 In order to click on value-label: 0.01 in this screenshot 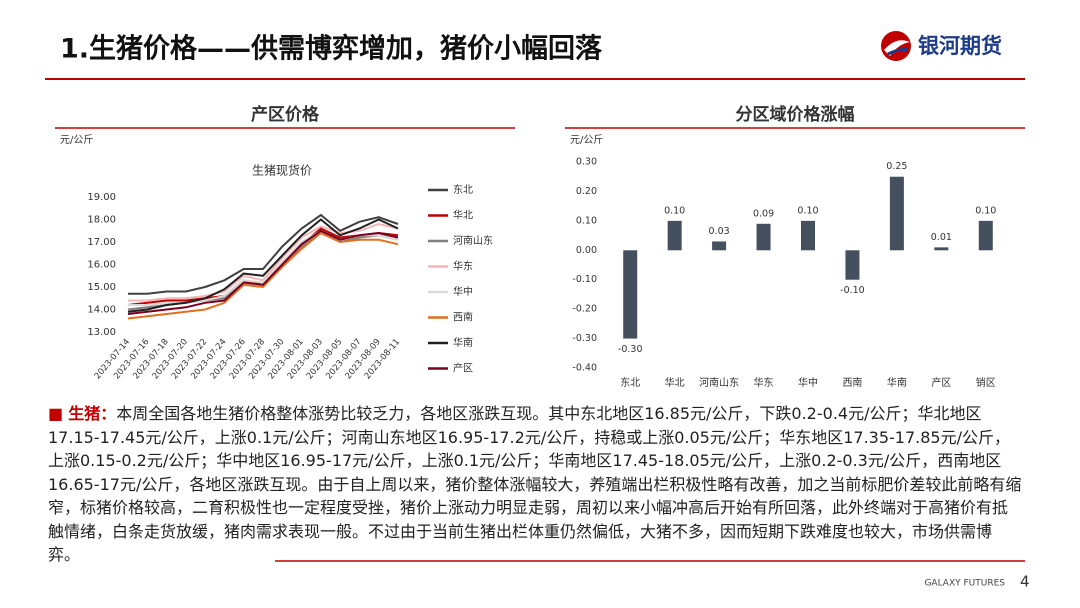, I will do `click(941, 237)`.